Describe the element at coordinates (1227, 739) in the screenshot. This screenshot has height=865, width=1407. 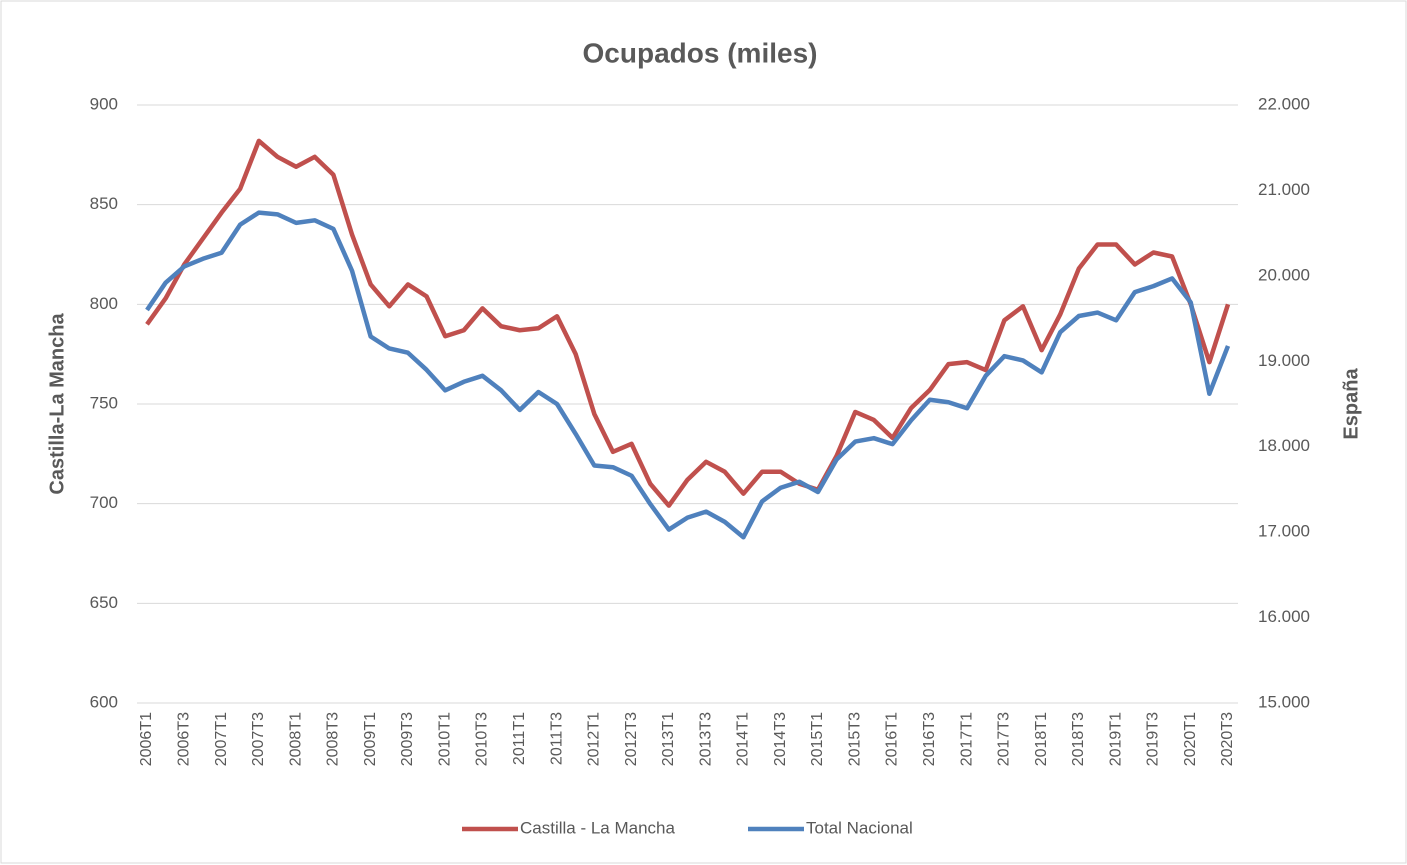
I see `x-tick-label: 2020T3` at that location.